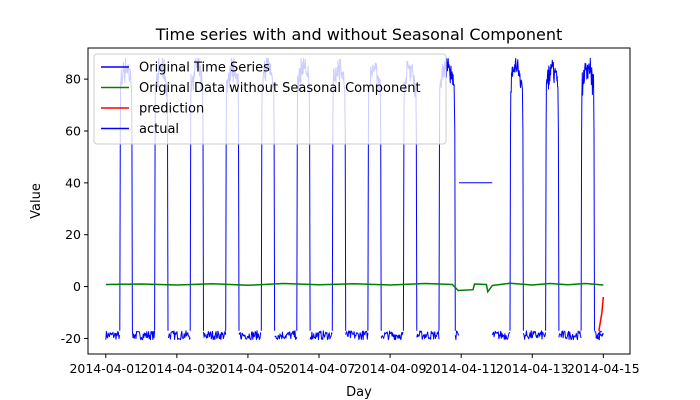  I want to click on y-tick-label: -20, so click(71, 338).